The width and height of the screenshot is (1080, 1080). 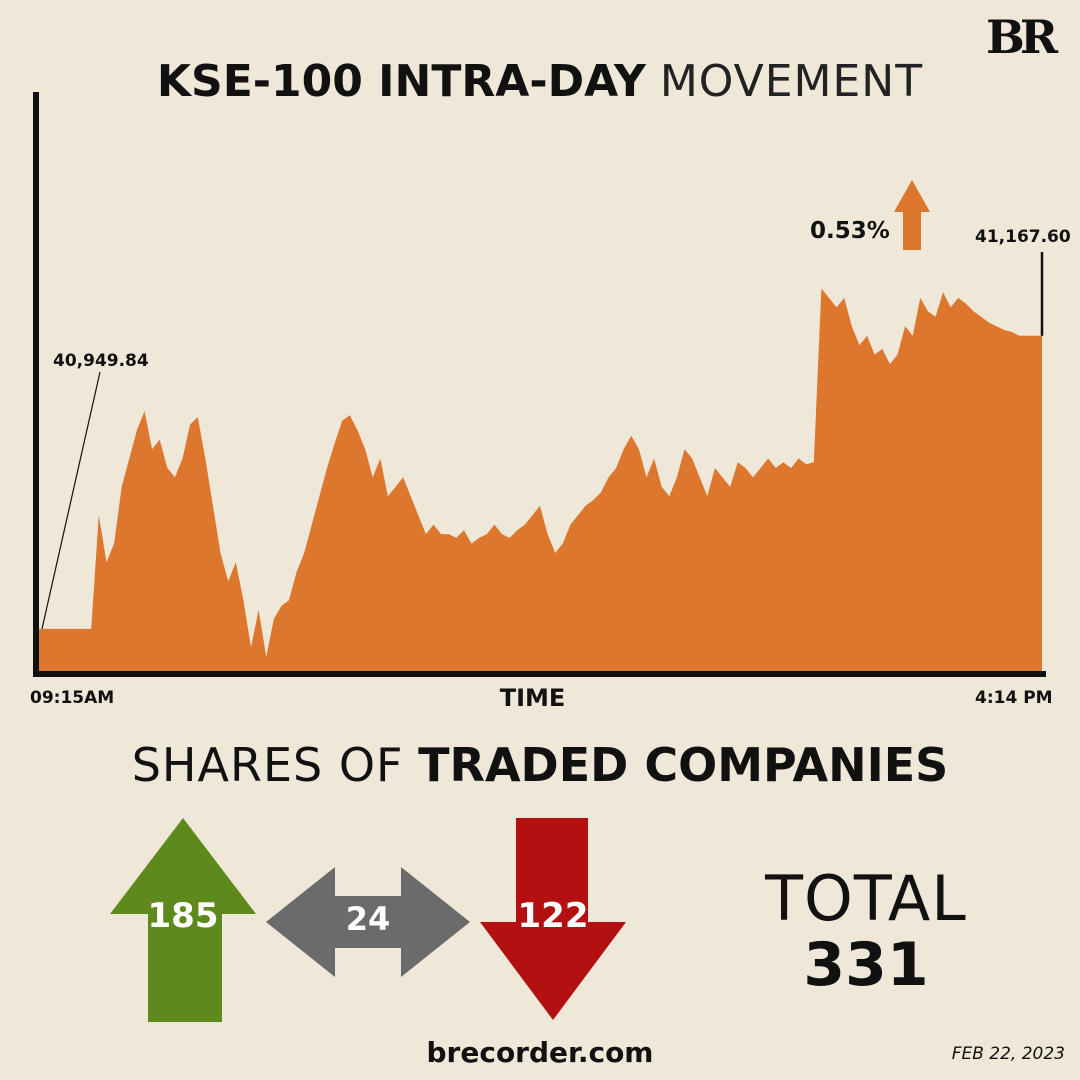 What do you see at coordinates (1014, 698) in the screenshot?
I see `x-tick-end: 4:14 PM` at bounding box center [1014, 698].